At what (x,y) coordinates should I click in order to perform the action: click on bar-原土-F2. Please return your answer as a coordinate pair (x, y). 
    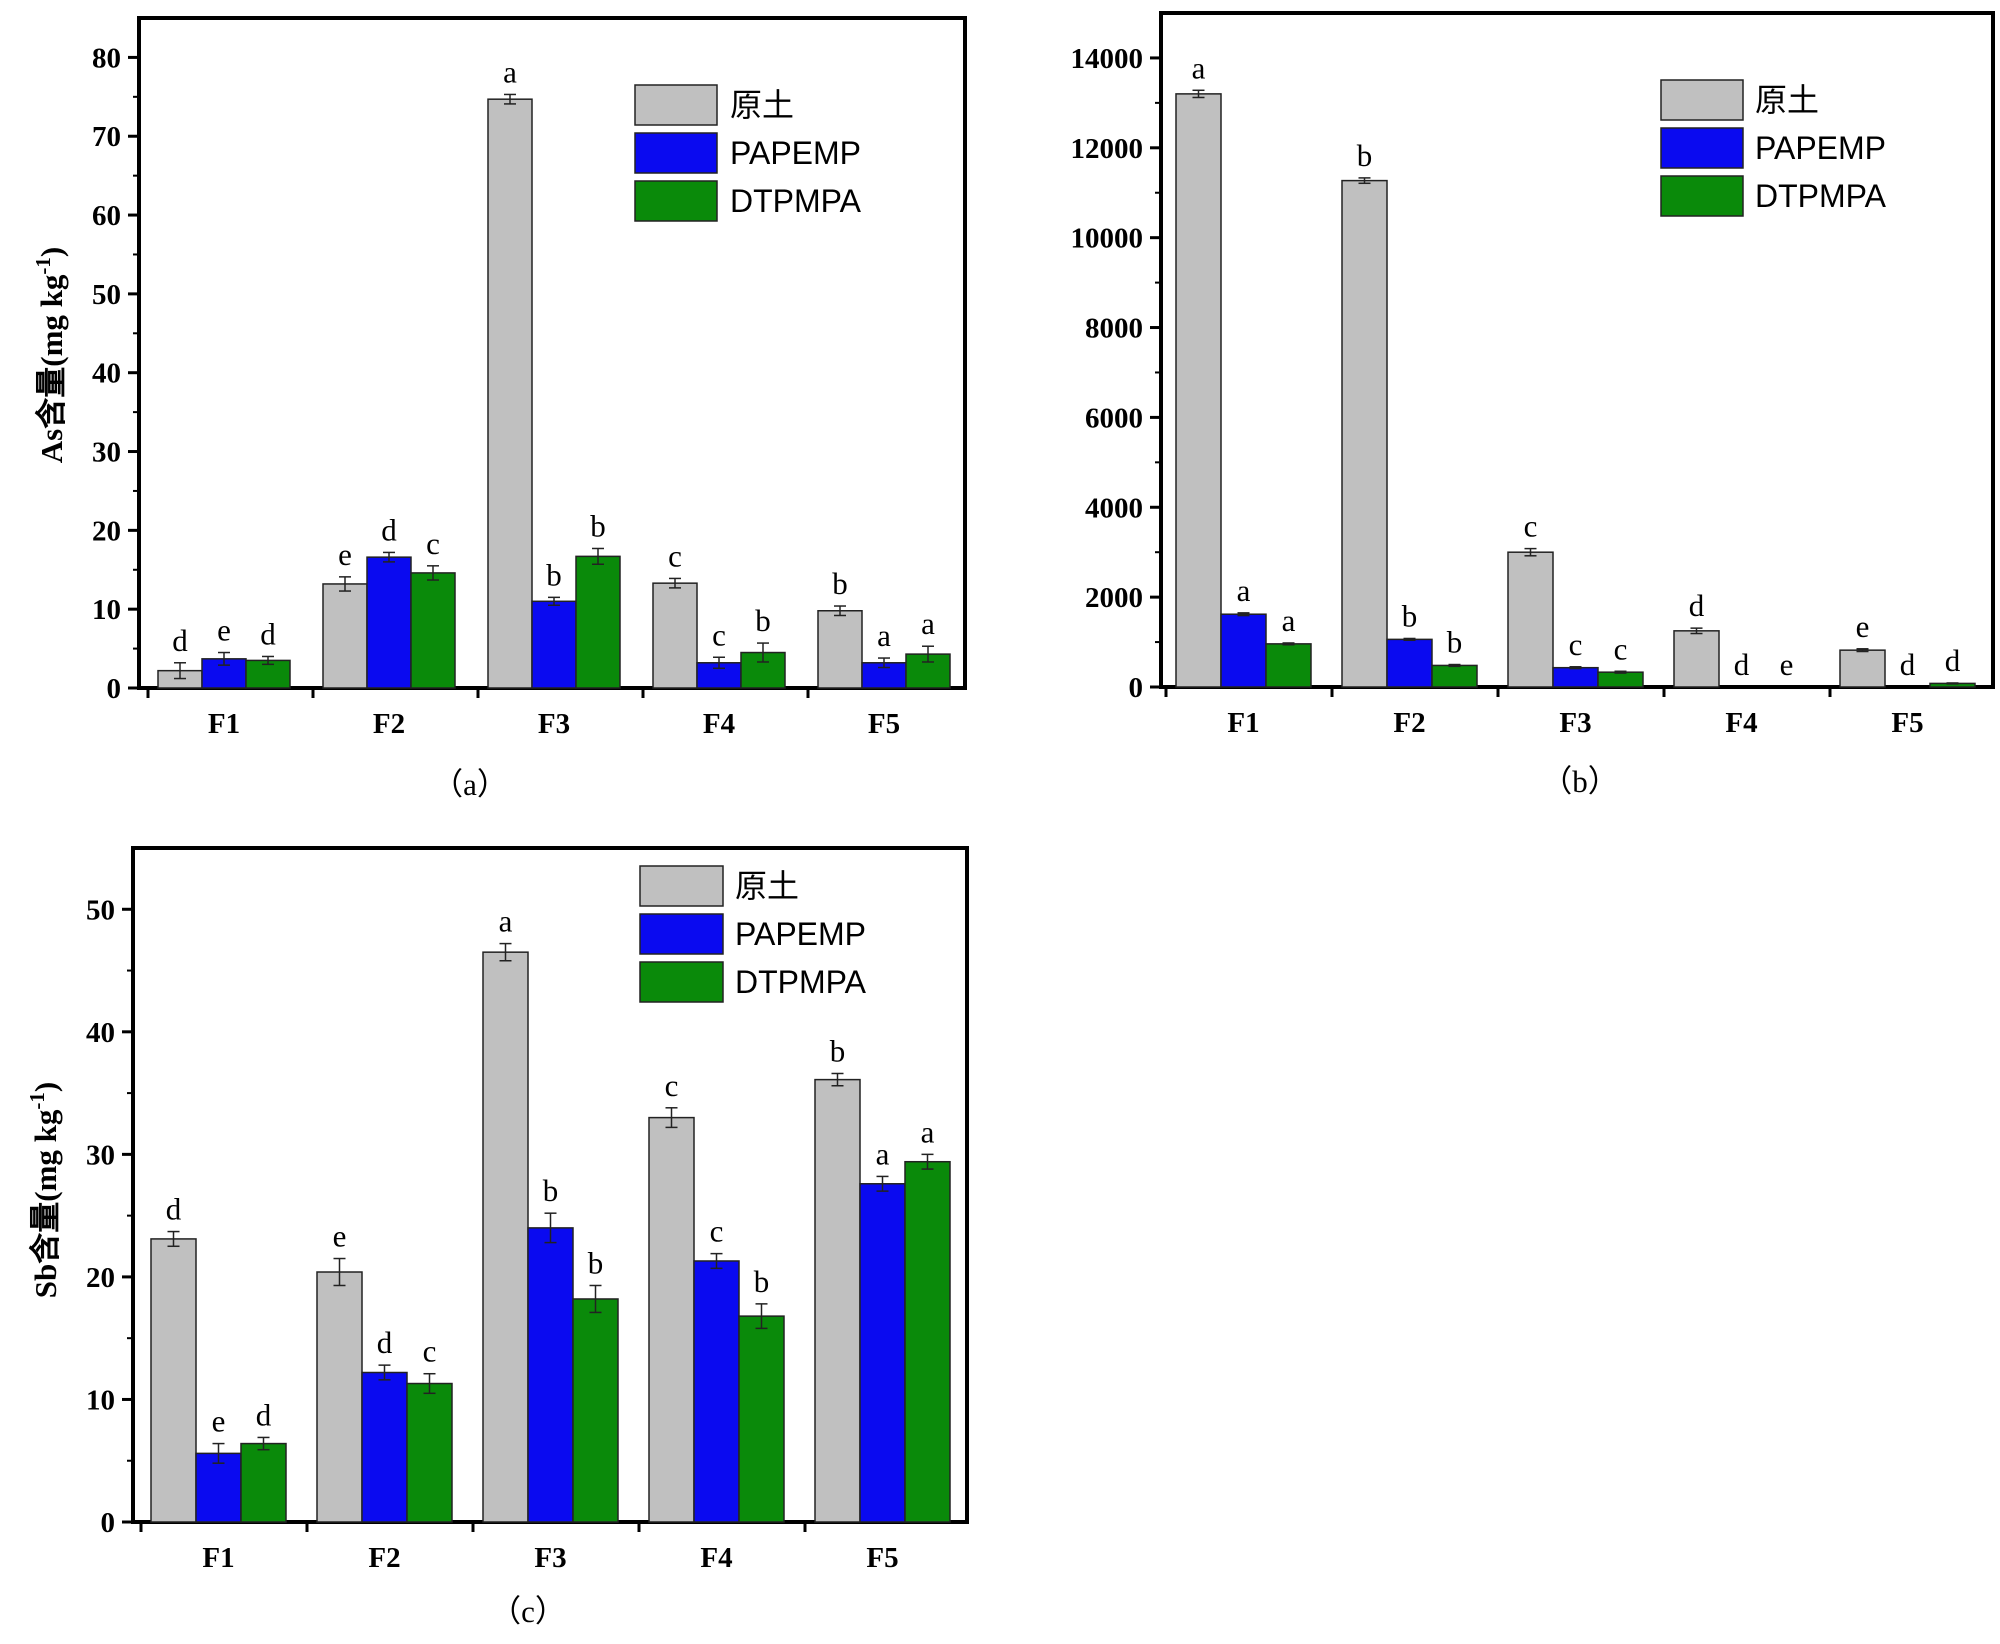
    Looking at the image, I should click on (1364, 433).